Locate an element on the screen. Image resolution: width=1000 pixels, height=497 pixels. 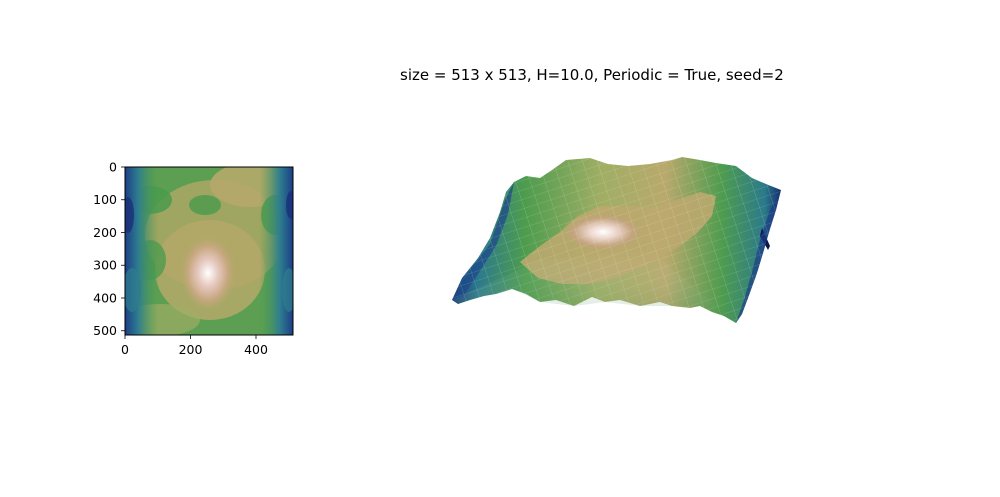
heatmap-y-ticks: 0 100 200 300 400 500 is located at coordinates (109, 249).